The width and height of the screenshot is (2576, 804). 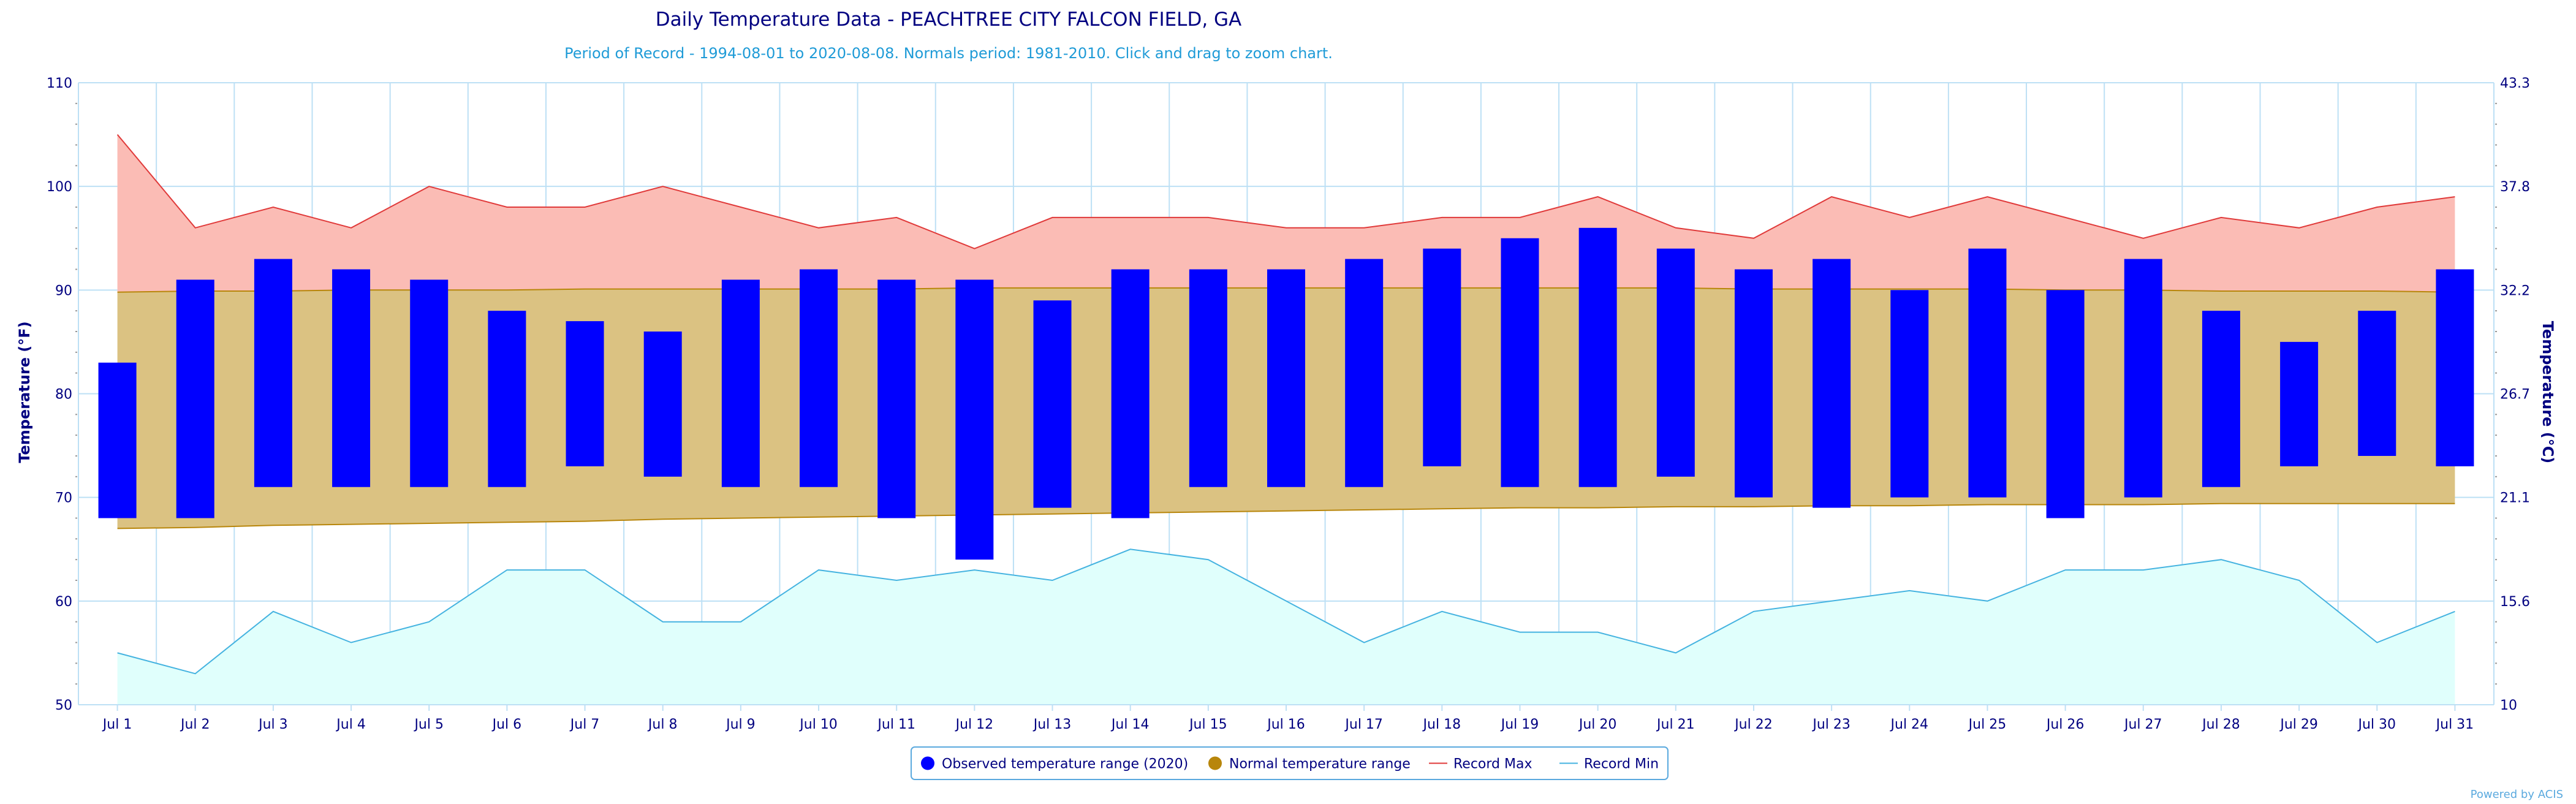 What do you see at coordinates (1676, 724) in the screenshot?
I see `x-tick-label-jul-21: Jul 21` at bounding box center [1676, 724].